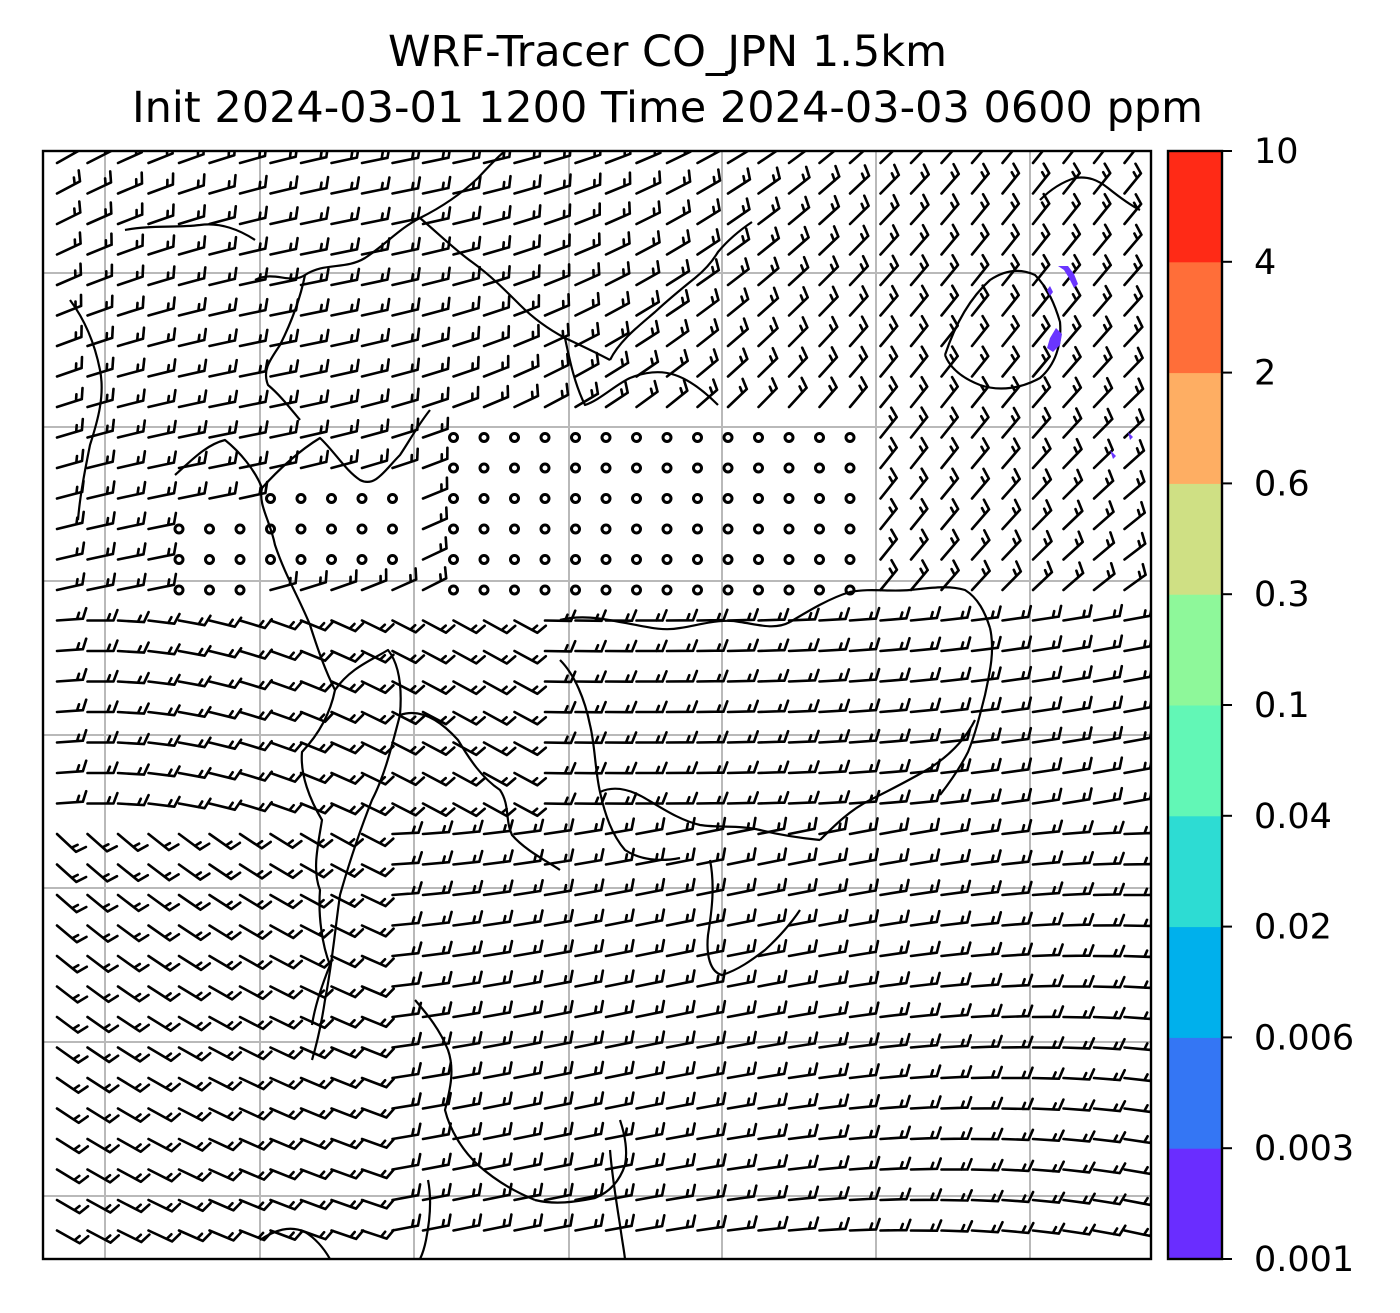 The image size is (1400, 1313). What do you see at coordinates (681, 291) in the screenshot?
I see `coastline-sea-of-japan-north` at bounding box center [681, 291].